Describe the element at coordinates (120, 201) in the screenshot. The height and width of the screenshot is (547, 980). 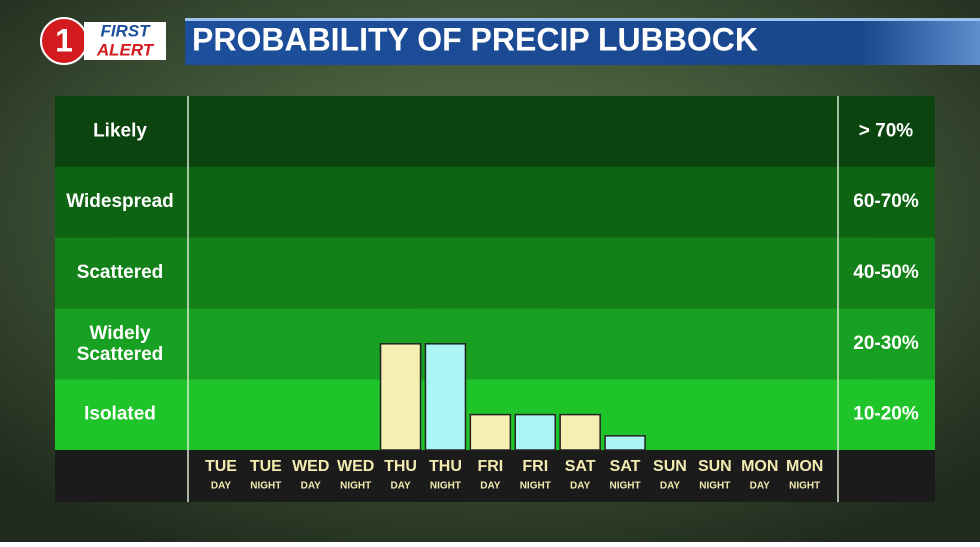
I see `band-name: Widespread` at that location.